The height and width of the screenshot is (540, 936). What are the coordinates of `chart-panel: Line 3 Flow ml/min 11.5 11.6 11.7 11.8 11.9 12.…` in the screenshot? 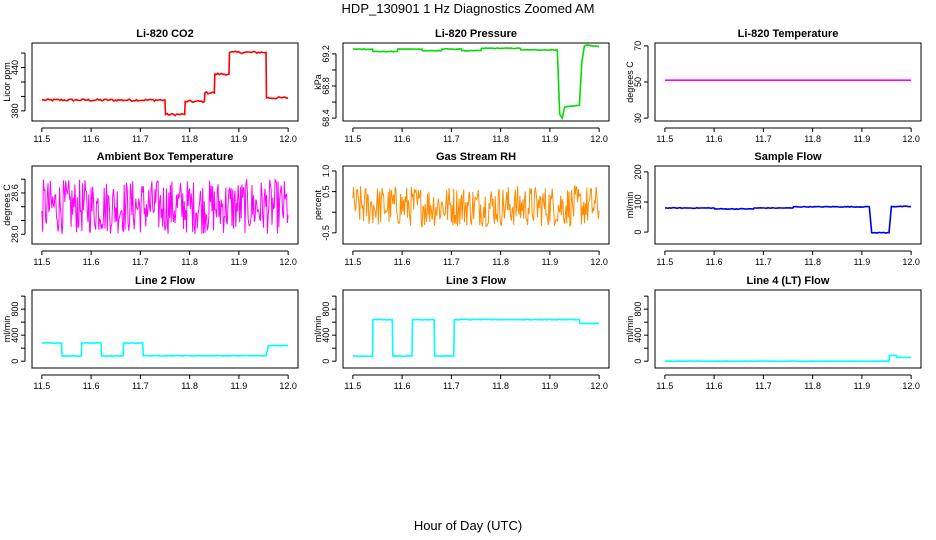 It's located at (461, 333).